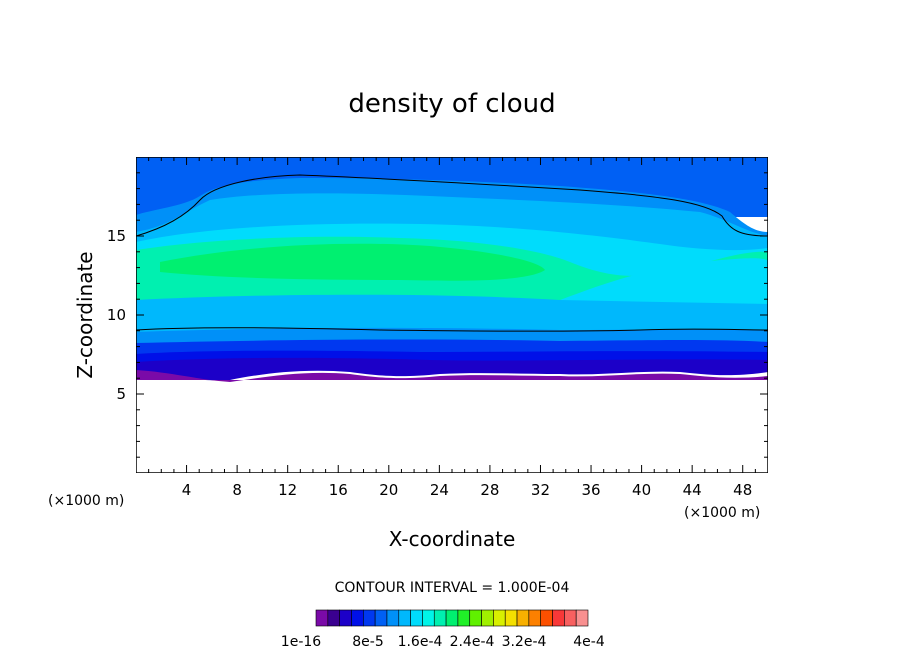 This screenshot has height=654, width=904. Describe the element at coordinates (439, 490) in the screenshot. I see `x-tick-label: 24` at that location.